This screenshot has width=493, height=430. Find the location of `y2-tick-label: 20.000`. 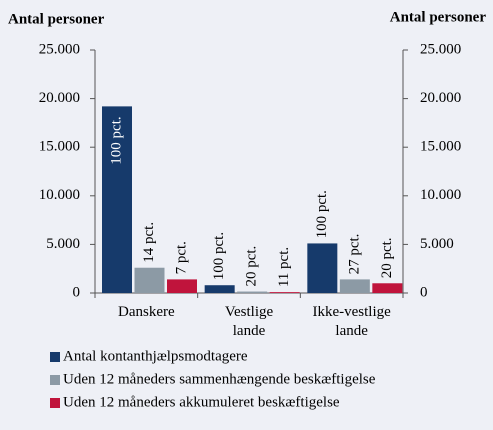

y2-tick-label: 20.000 is located at coordinates (440, 98).